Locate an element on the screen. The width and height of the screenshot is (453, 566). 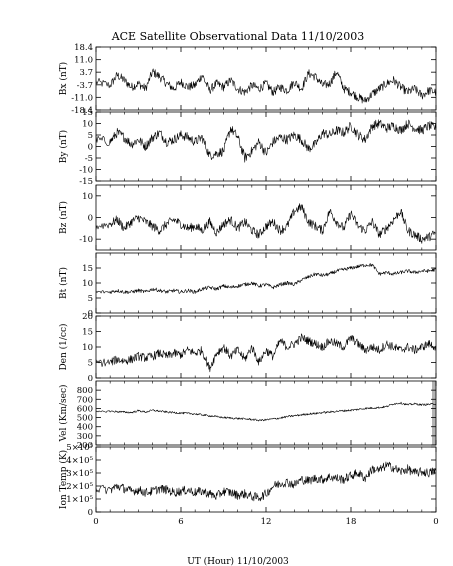
x-tick-labels: 0 6 12 18 0 is located at coordinates (265, 522).